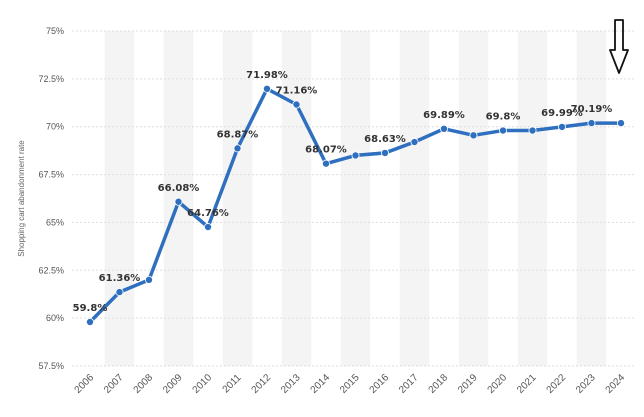 The width and height of the screenshot is (644, 417). Describe the element at coordinates (114, 384) in the screenshot. I see `x-tick-label: 2007` at that location.